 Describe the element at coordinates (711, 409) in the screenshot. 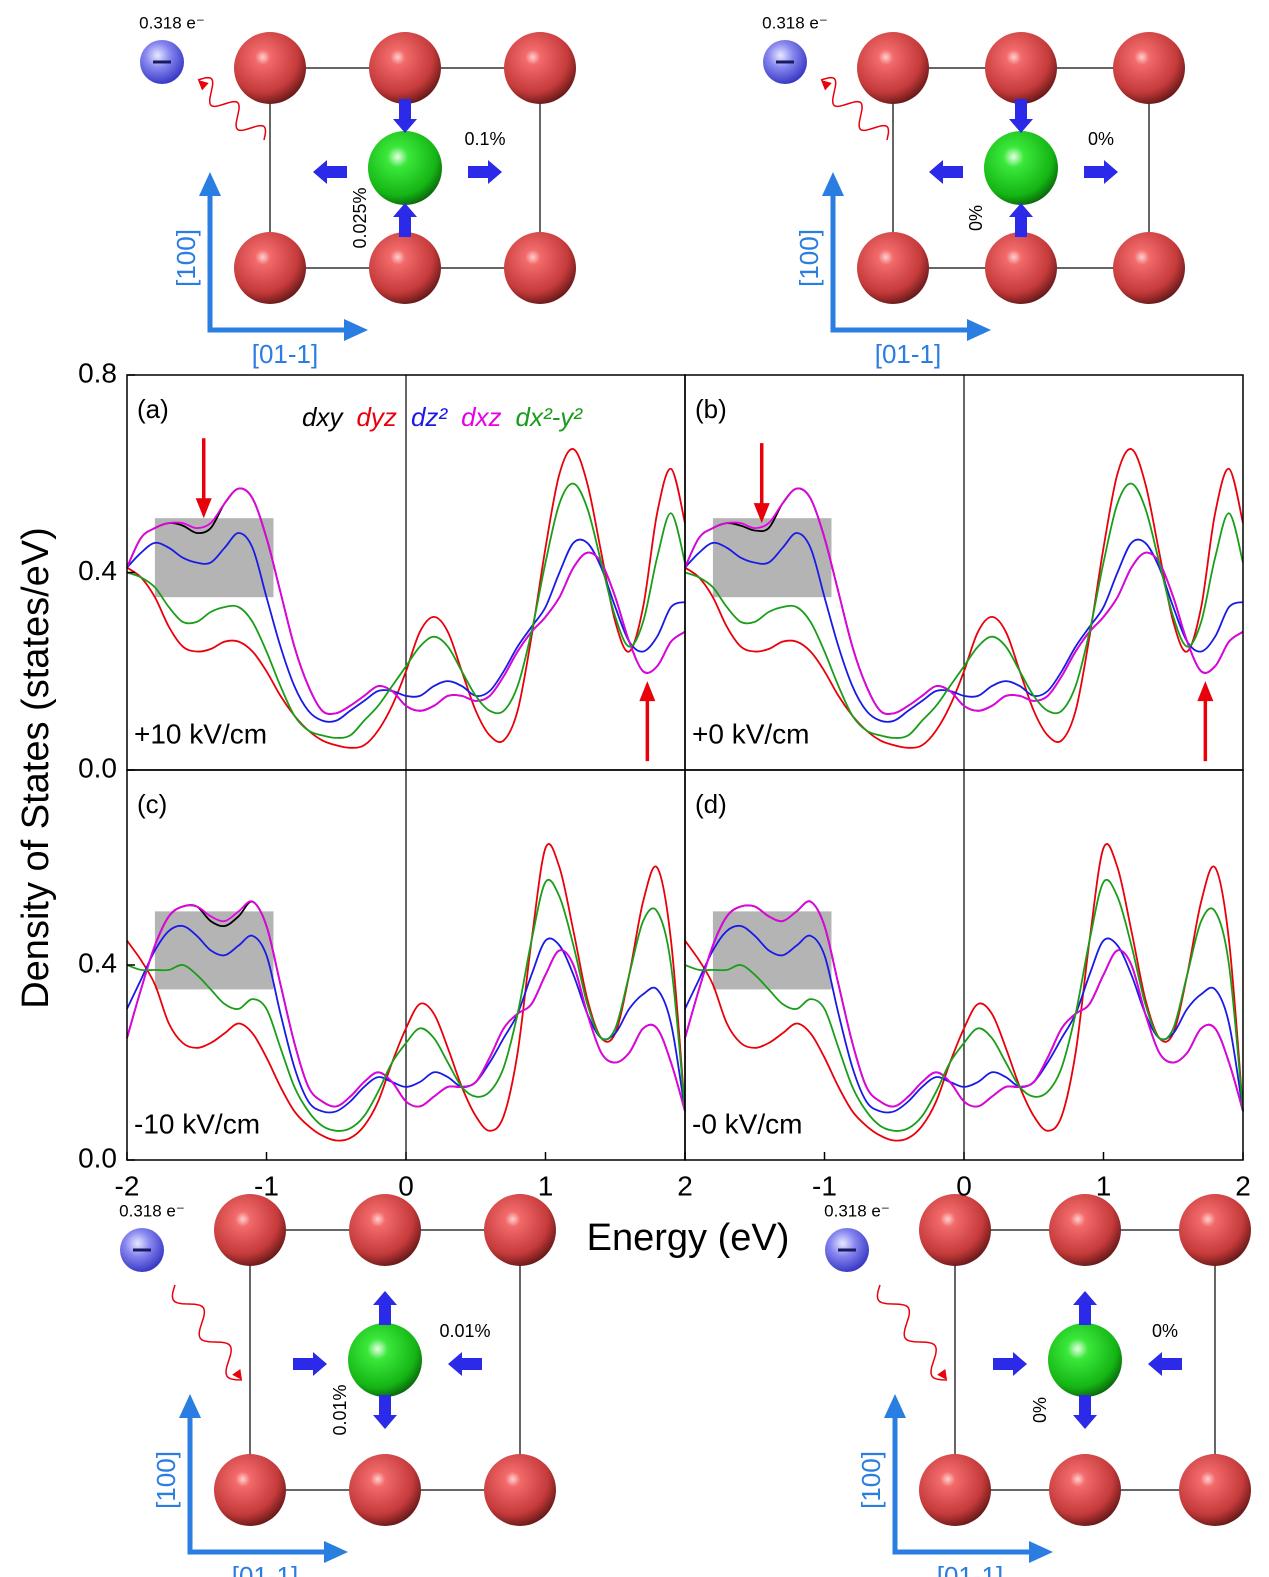

I see `panel-label: (b)` at that location.